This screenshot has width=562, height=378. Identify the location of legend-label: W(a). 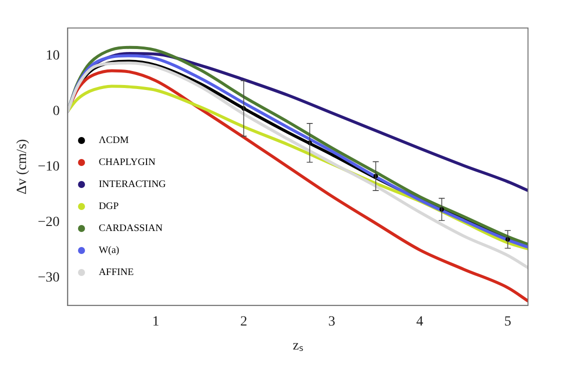
(109, 250).